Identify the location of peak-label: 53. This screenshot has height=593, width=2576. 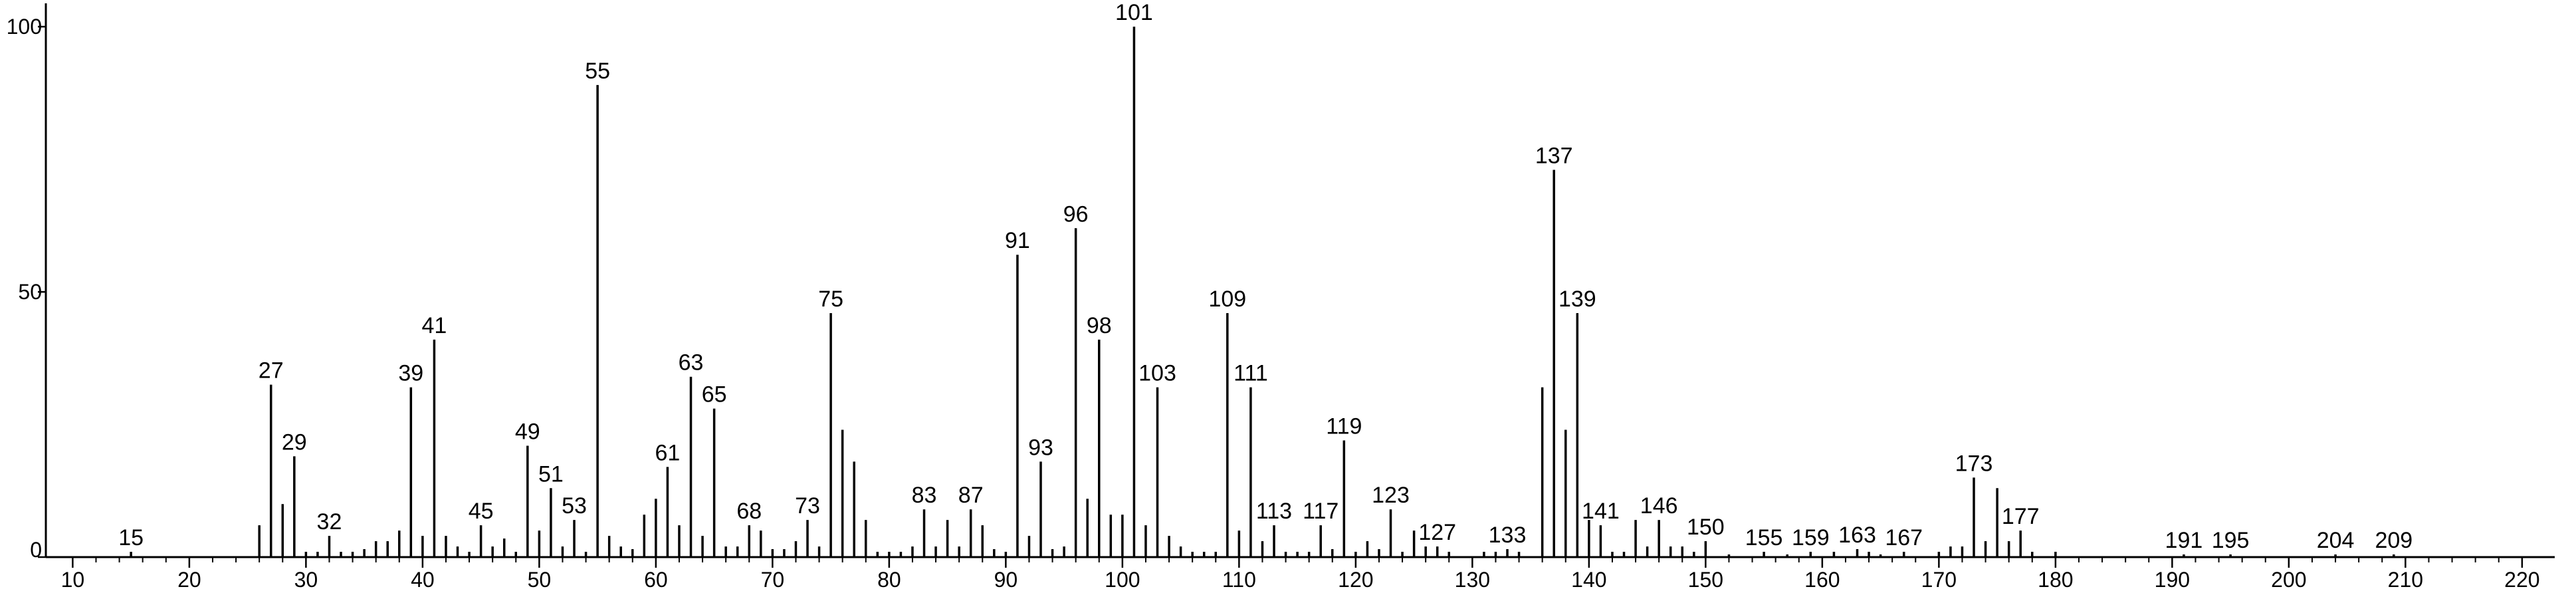
(574, 506).